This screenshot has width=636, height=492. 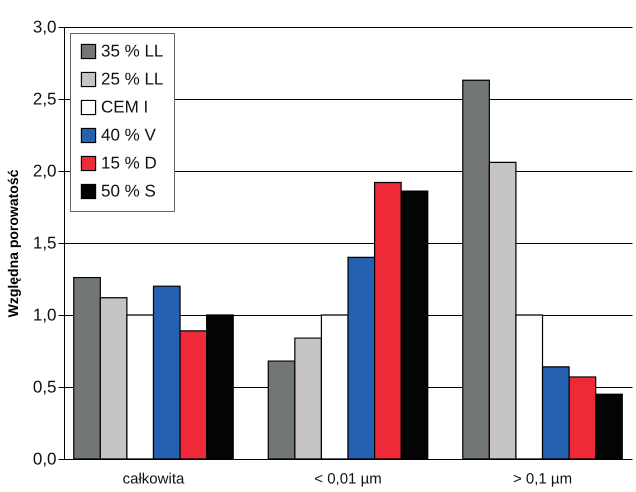 What do you see at coordinates (44, 27) in the screenshot?
I see `y-tick-label: 3,0` at bounding box center [44, 27].